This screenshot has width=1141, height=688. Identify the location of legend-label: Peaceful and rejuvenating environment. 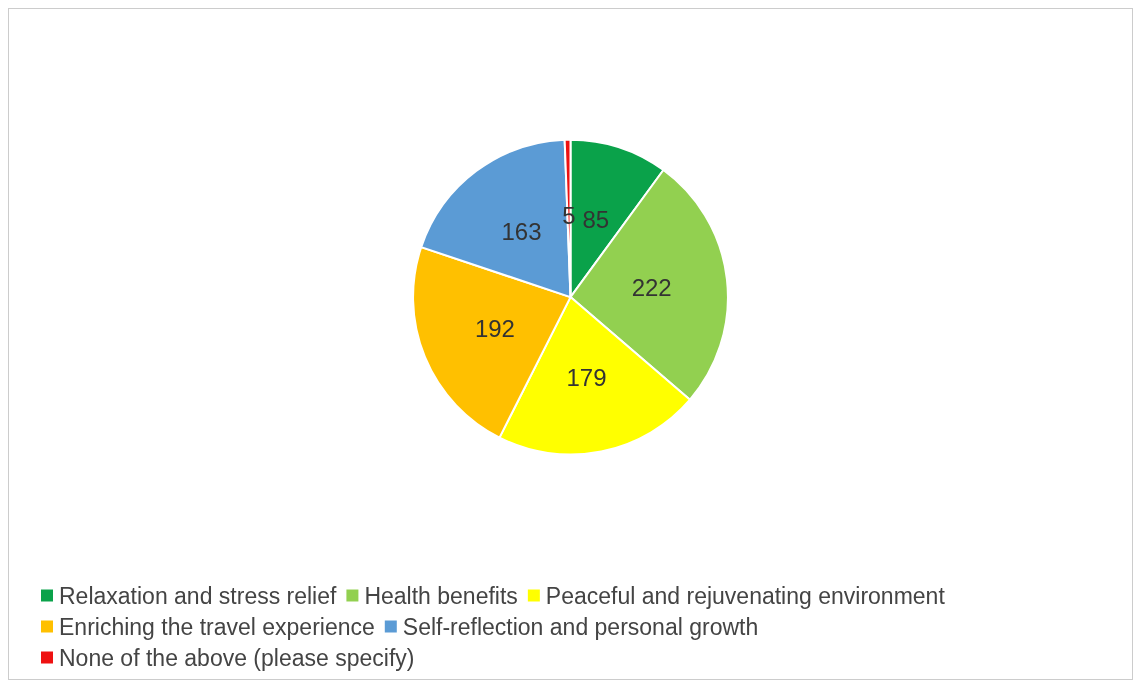
(745, 595).